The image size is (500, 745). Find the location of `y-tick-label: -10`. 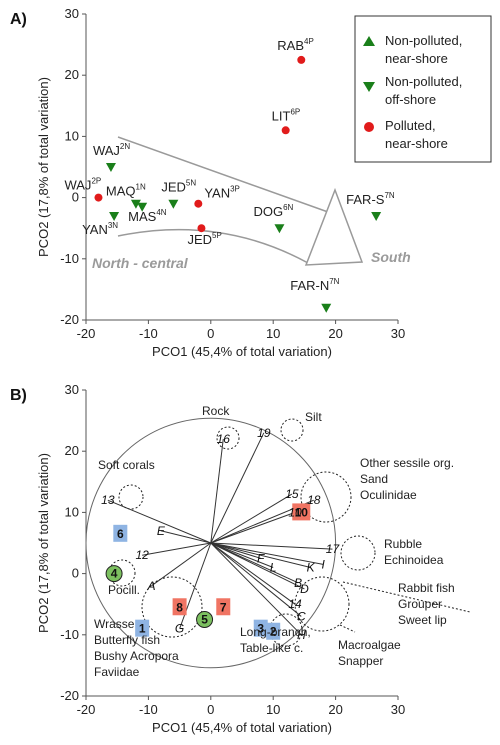

y-tick-label: -10 is located at coordinates (69, 258).